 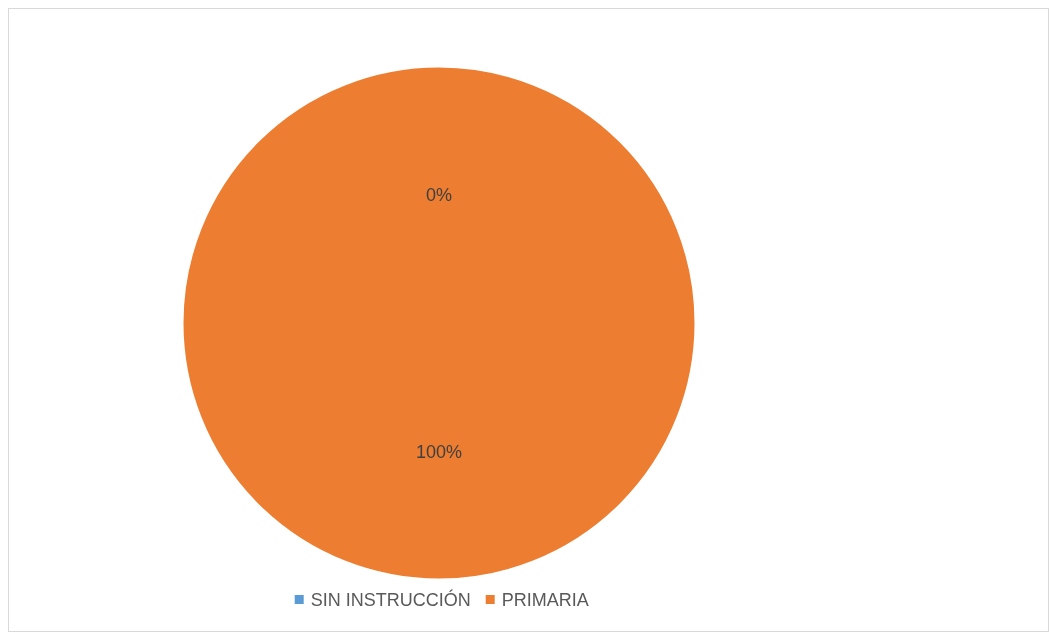 What do you see at coordinates (439, 194) in the screenshot?
I see `text: 0%` at bounding box center [439, 194].